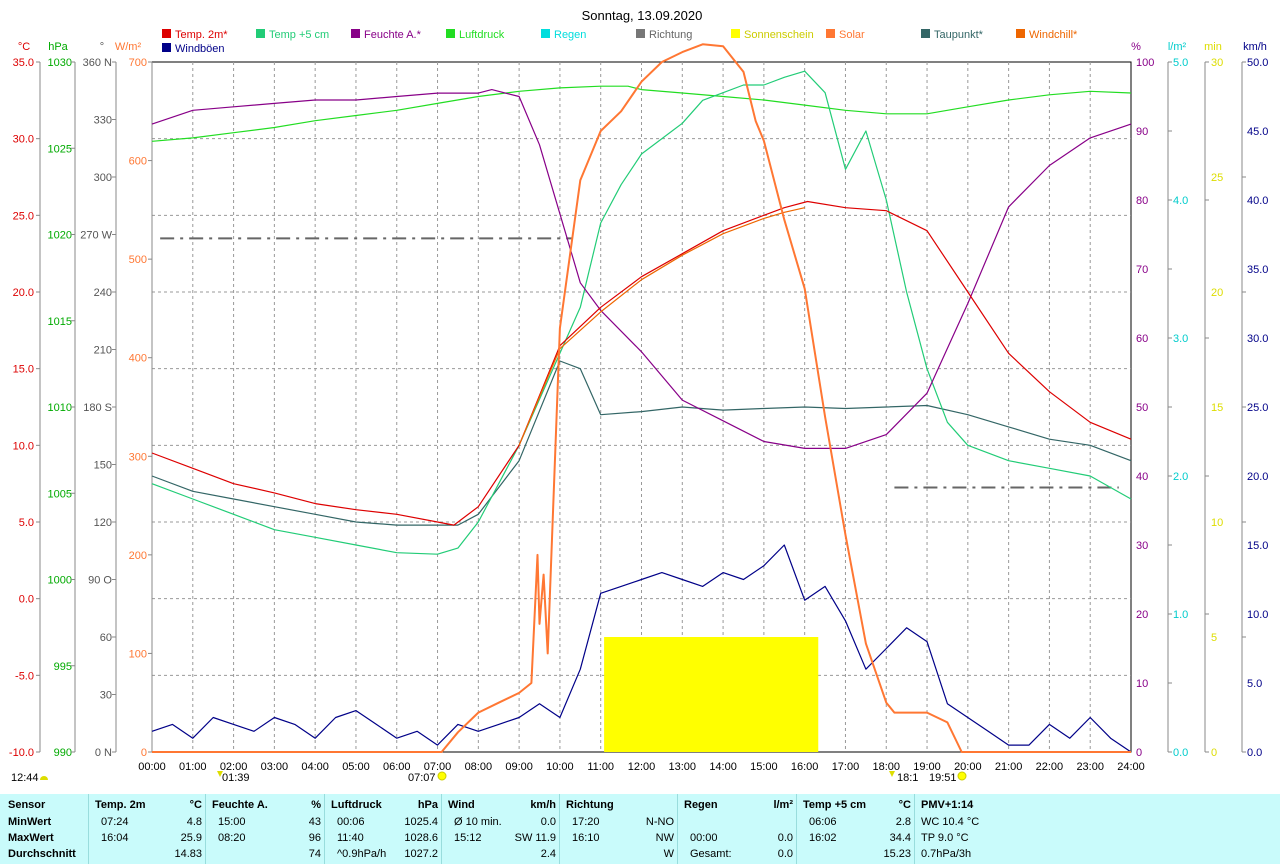  Describe the element at coordinates (1053, 35) in the screenshot. I see `legend-label: Windchill*` at that location.